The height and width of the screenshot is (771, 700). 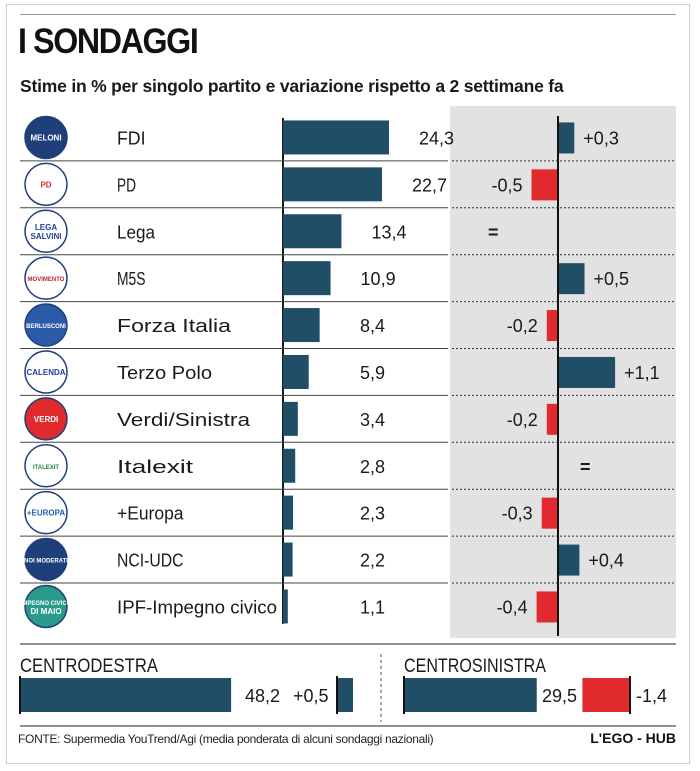 What do you see at coordinates (512, 607) in the screenshot?
I see `change-label: -0,4` at bounding box center [512, 607].